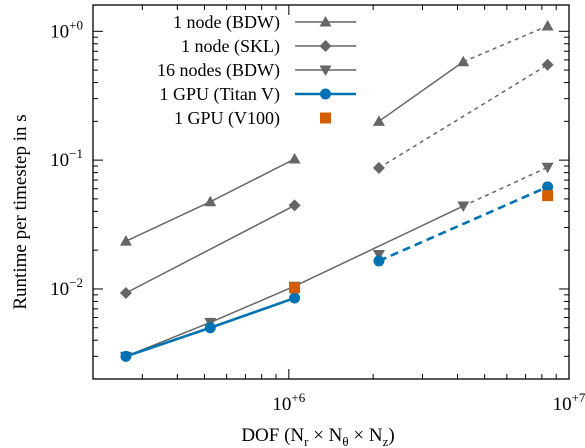 The width and height of the screenshot is (585, 448). What do you see at coordinates (226, 22) in the screenshot?
I see `legend-label: 1 node (BDW)` at bounding box center [226, 22].